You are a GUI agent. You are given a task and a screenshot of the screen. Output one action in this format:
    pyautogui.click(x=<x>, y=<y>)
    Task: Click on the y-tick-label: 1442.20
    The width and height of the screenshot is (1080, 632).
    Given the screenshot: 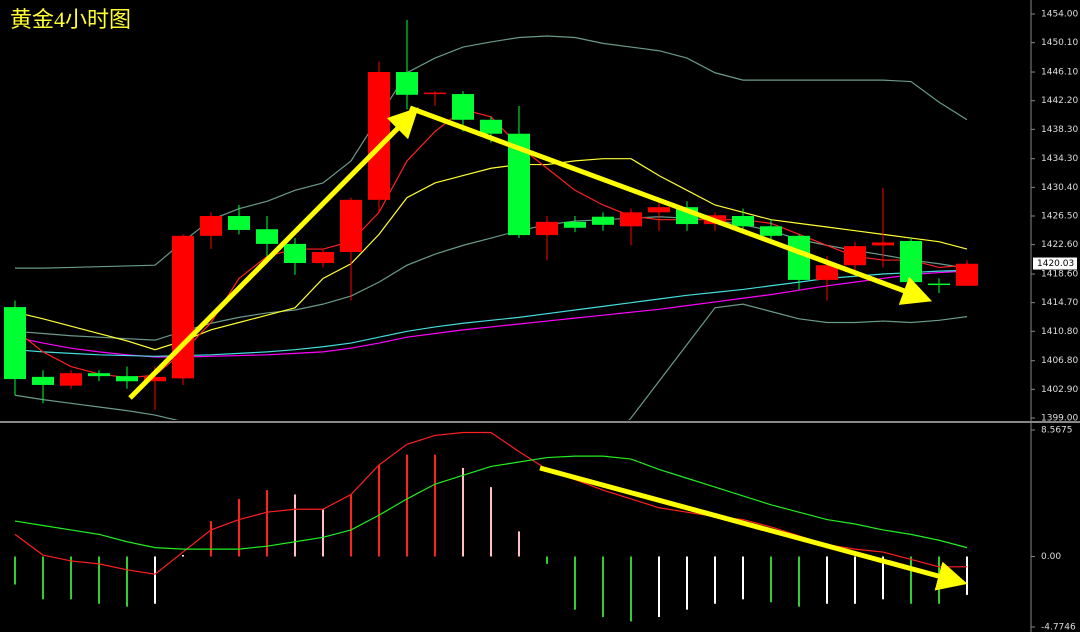 What is the action you would take?
    pyautogui.click(x=1059, y=101)
    